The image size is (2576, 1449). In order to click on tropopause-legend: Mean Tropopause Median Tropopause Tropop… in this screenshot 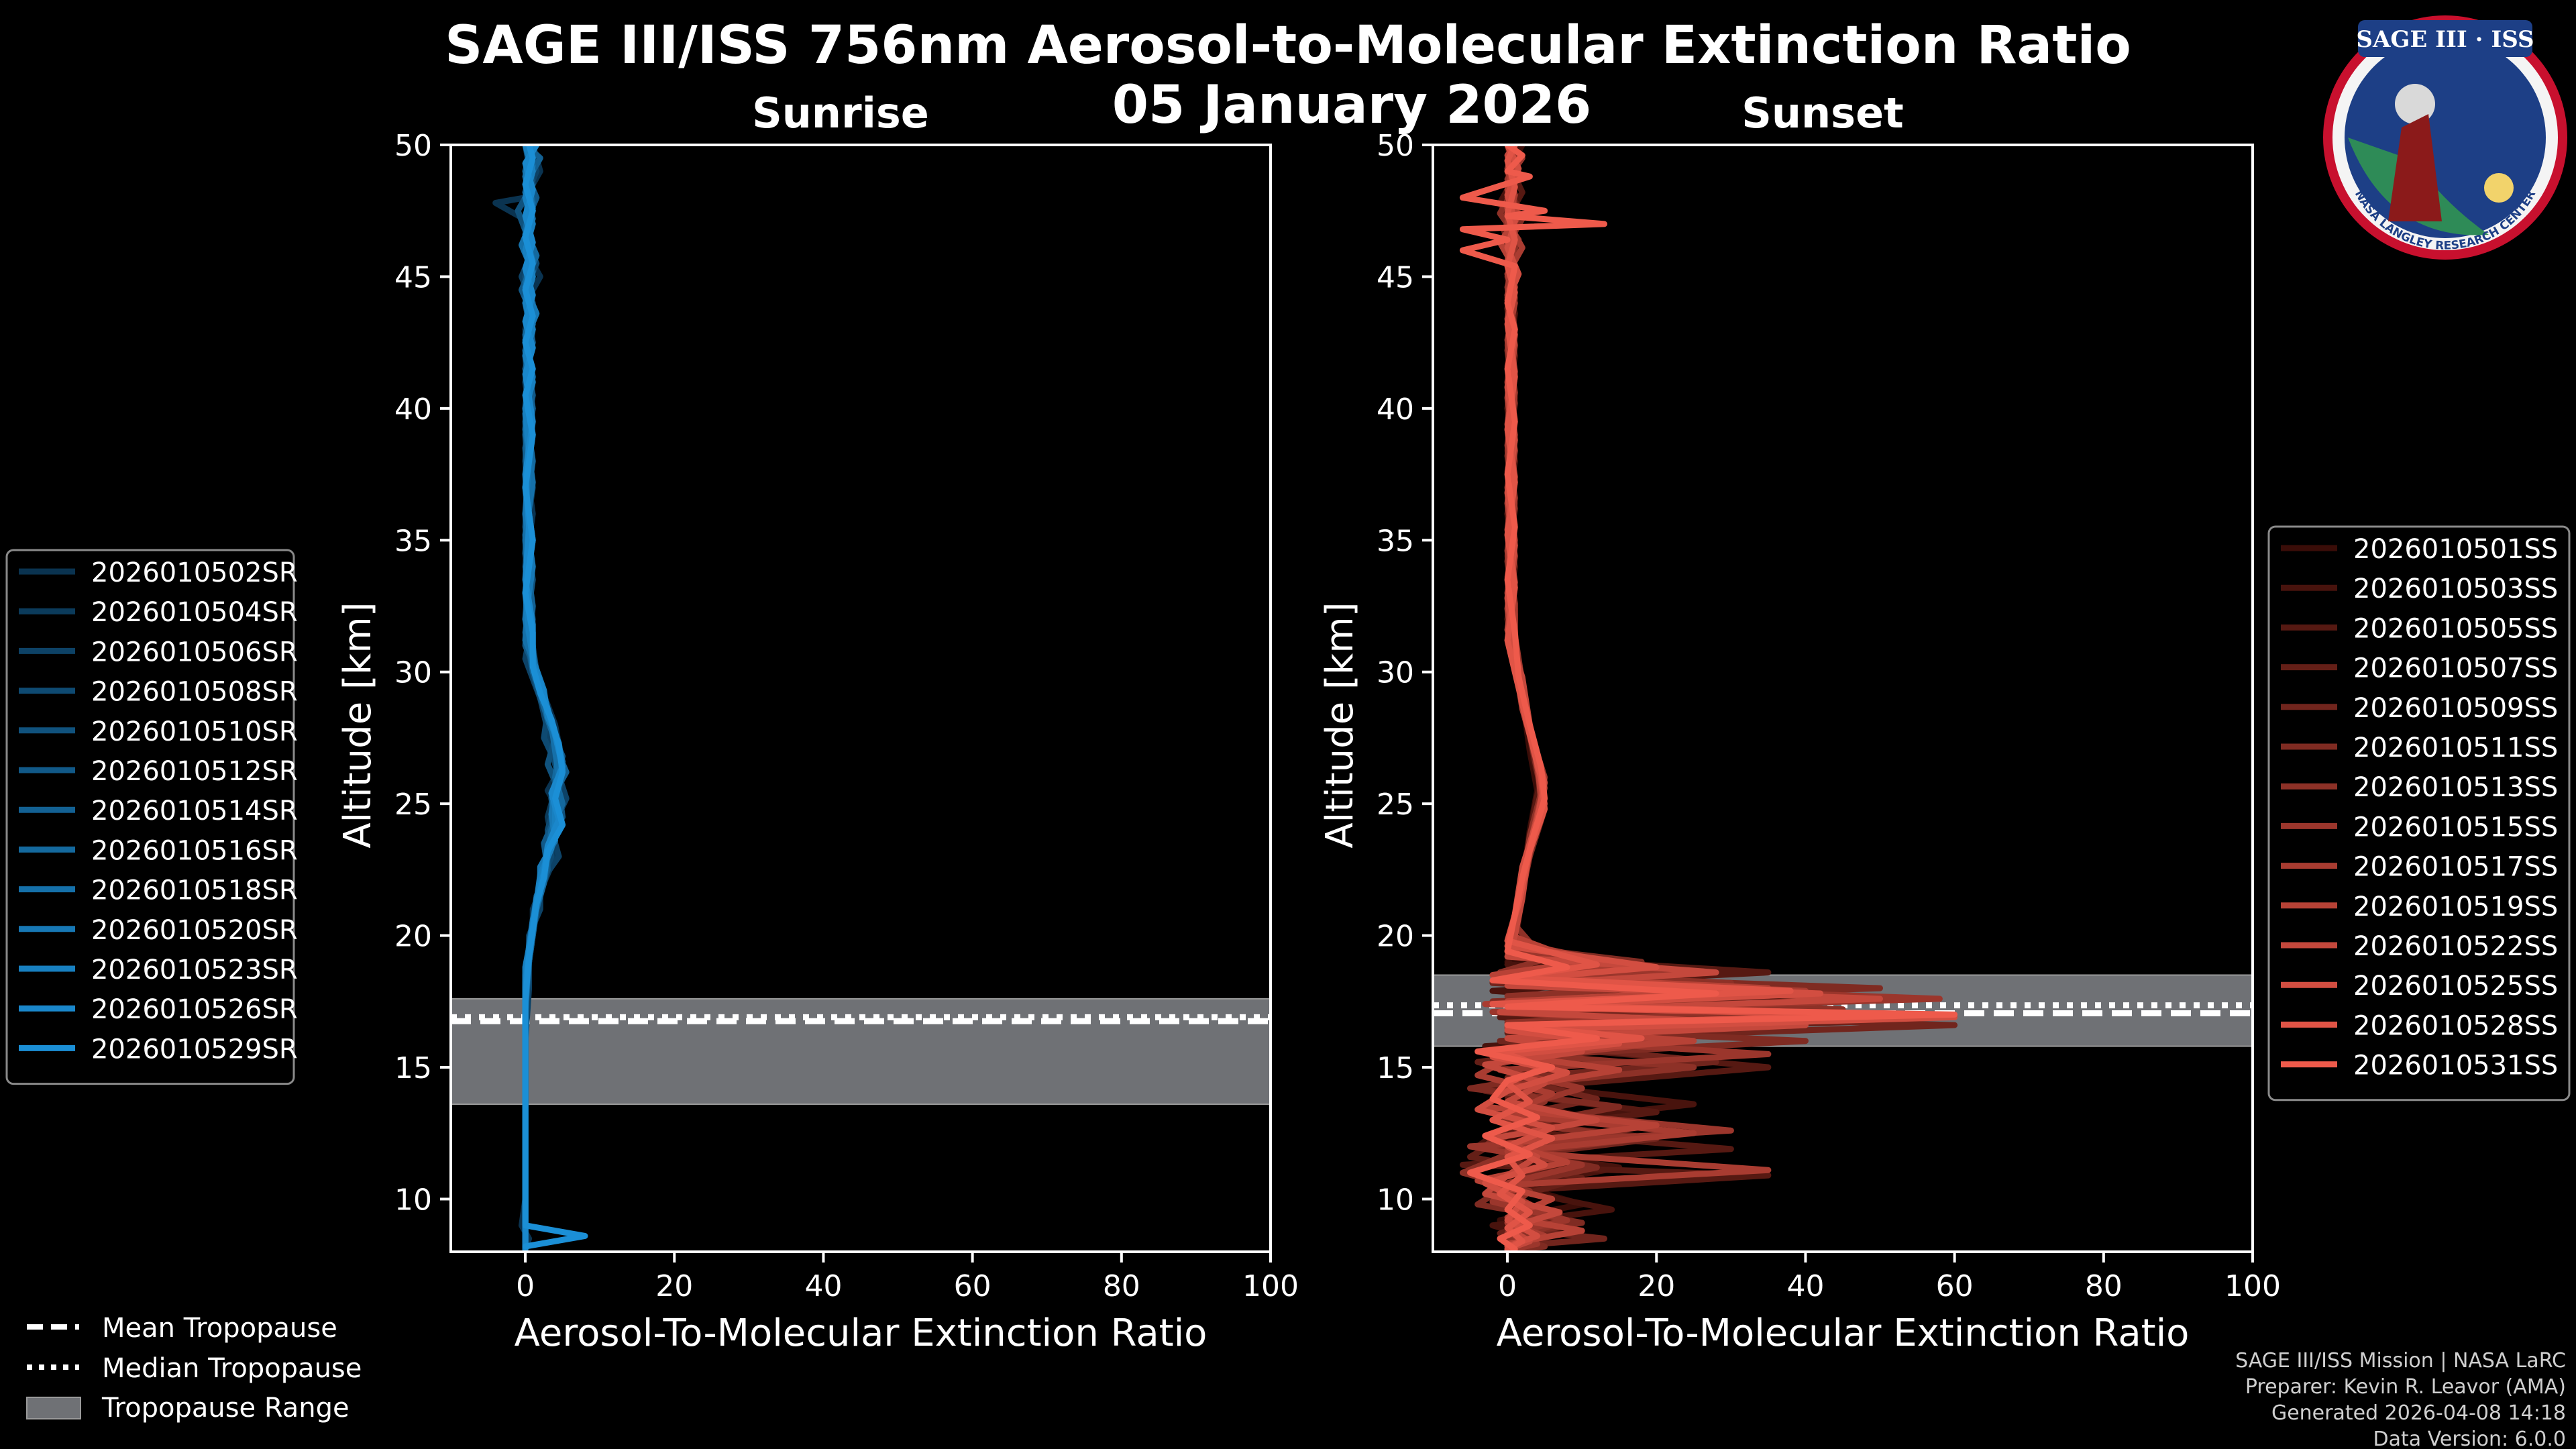, I will do `click(194, 1368)`.